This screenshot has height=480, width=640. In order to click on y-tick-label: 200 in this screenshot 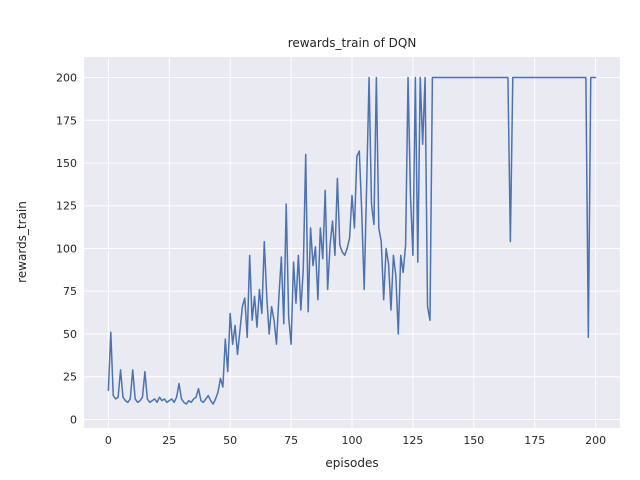, I will do `click(66, 78)`.